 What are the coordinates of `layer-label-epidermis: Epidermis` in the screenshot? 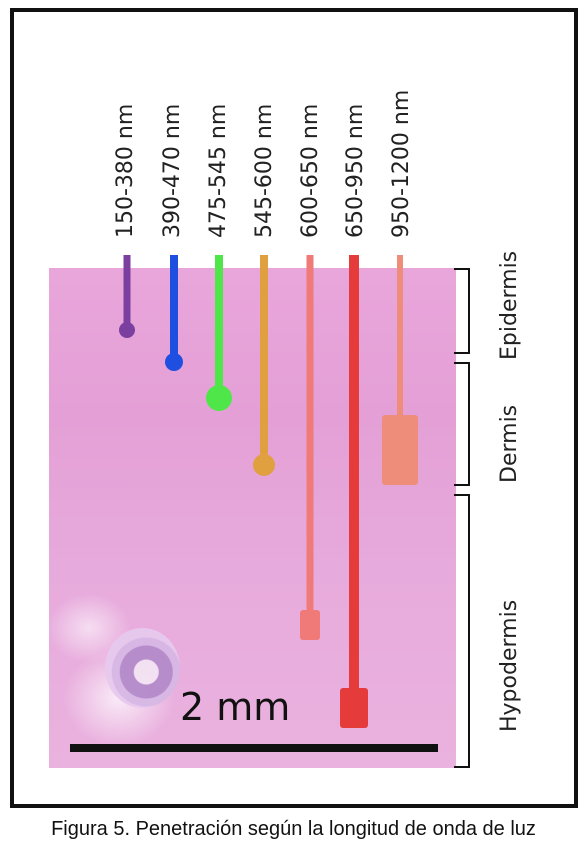 It's located at (509, 305).